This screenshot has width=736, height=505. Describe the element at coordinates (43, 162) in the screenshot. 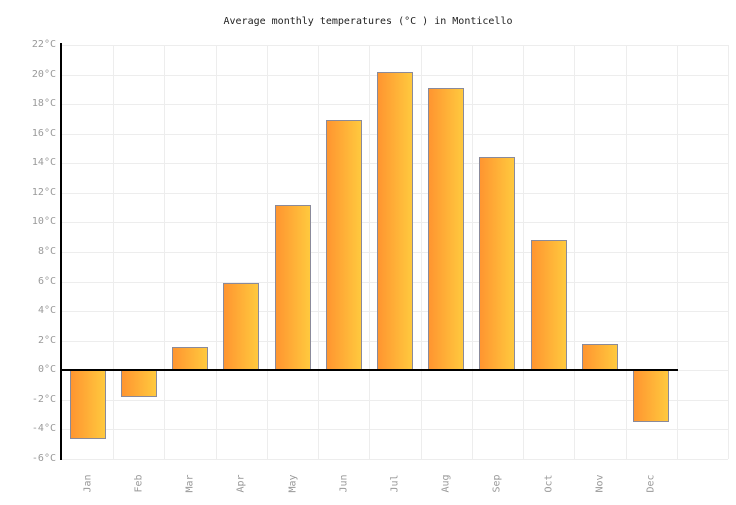

I see `y-tick-label: 14°C` at that location.